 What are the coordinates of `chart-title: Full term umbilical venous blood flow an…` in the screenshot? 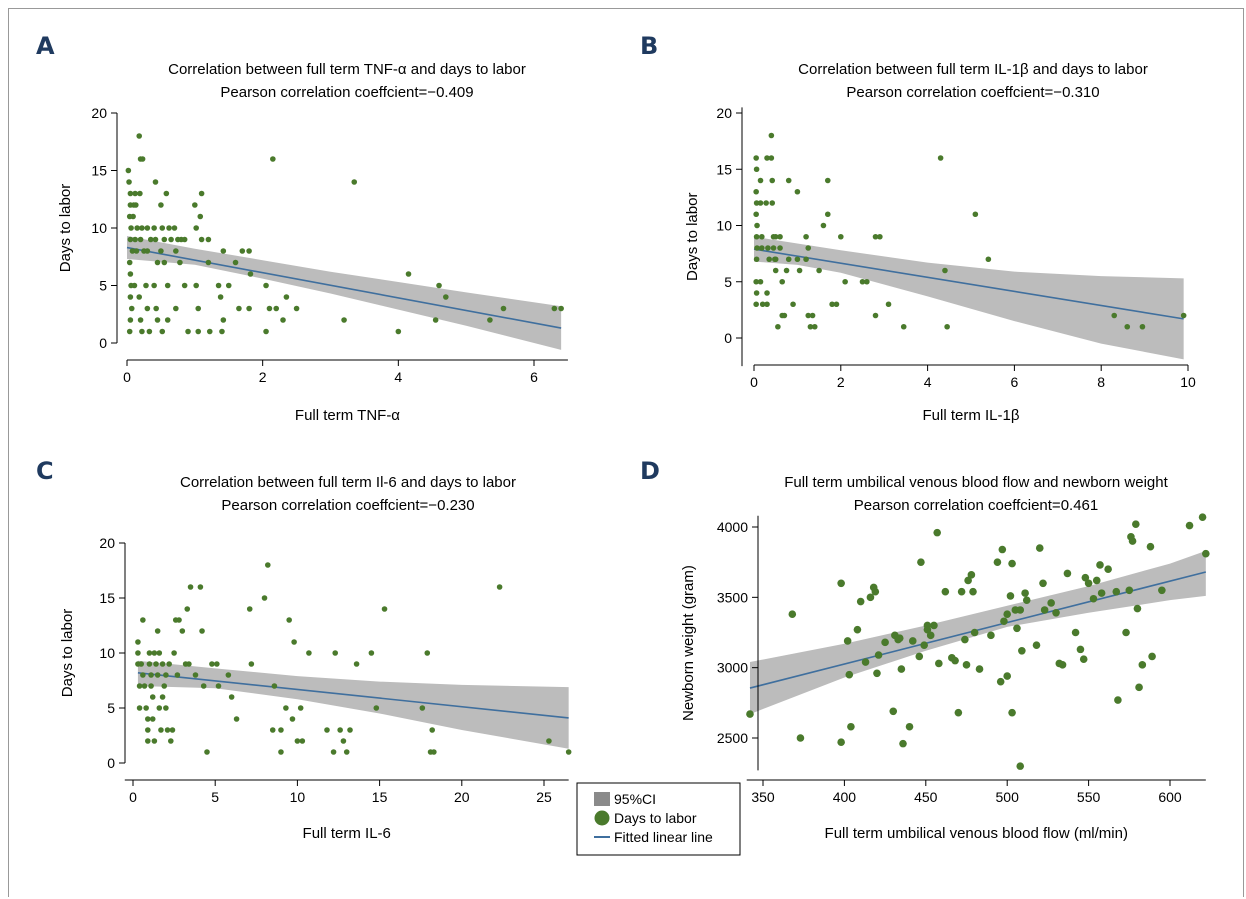 It's located at (976, 482).